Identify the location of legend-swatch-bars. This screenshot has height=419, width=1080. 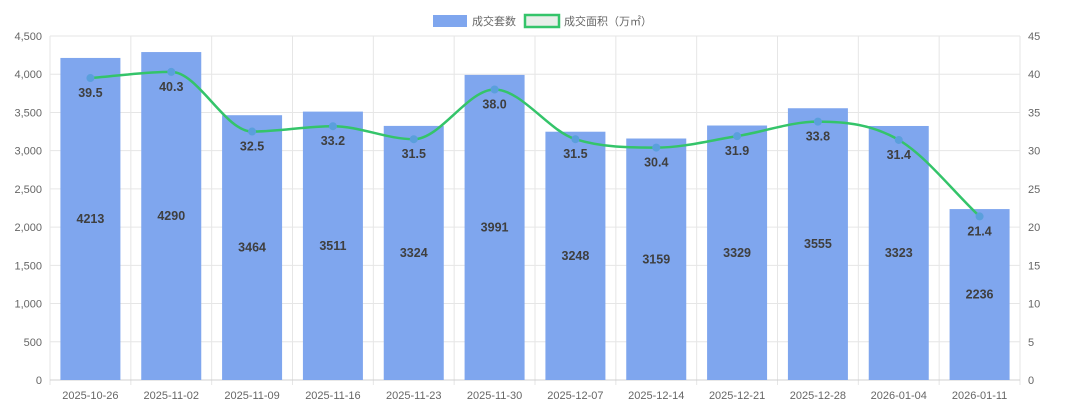
(450, 21).